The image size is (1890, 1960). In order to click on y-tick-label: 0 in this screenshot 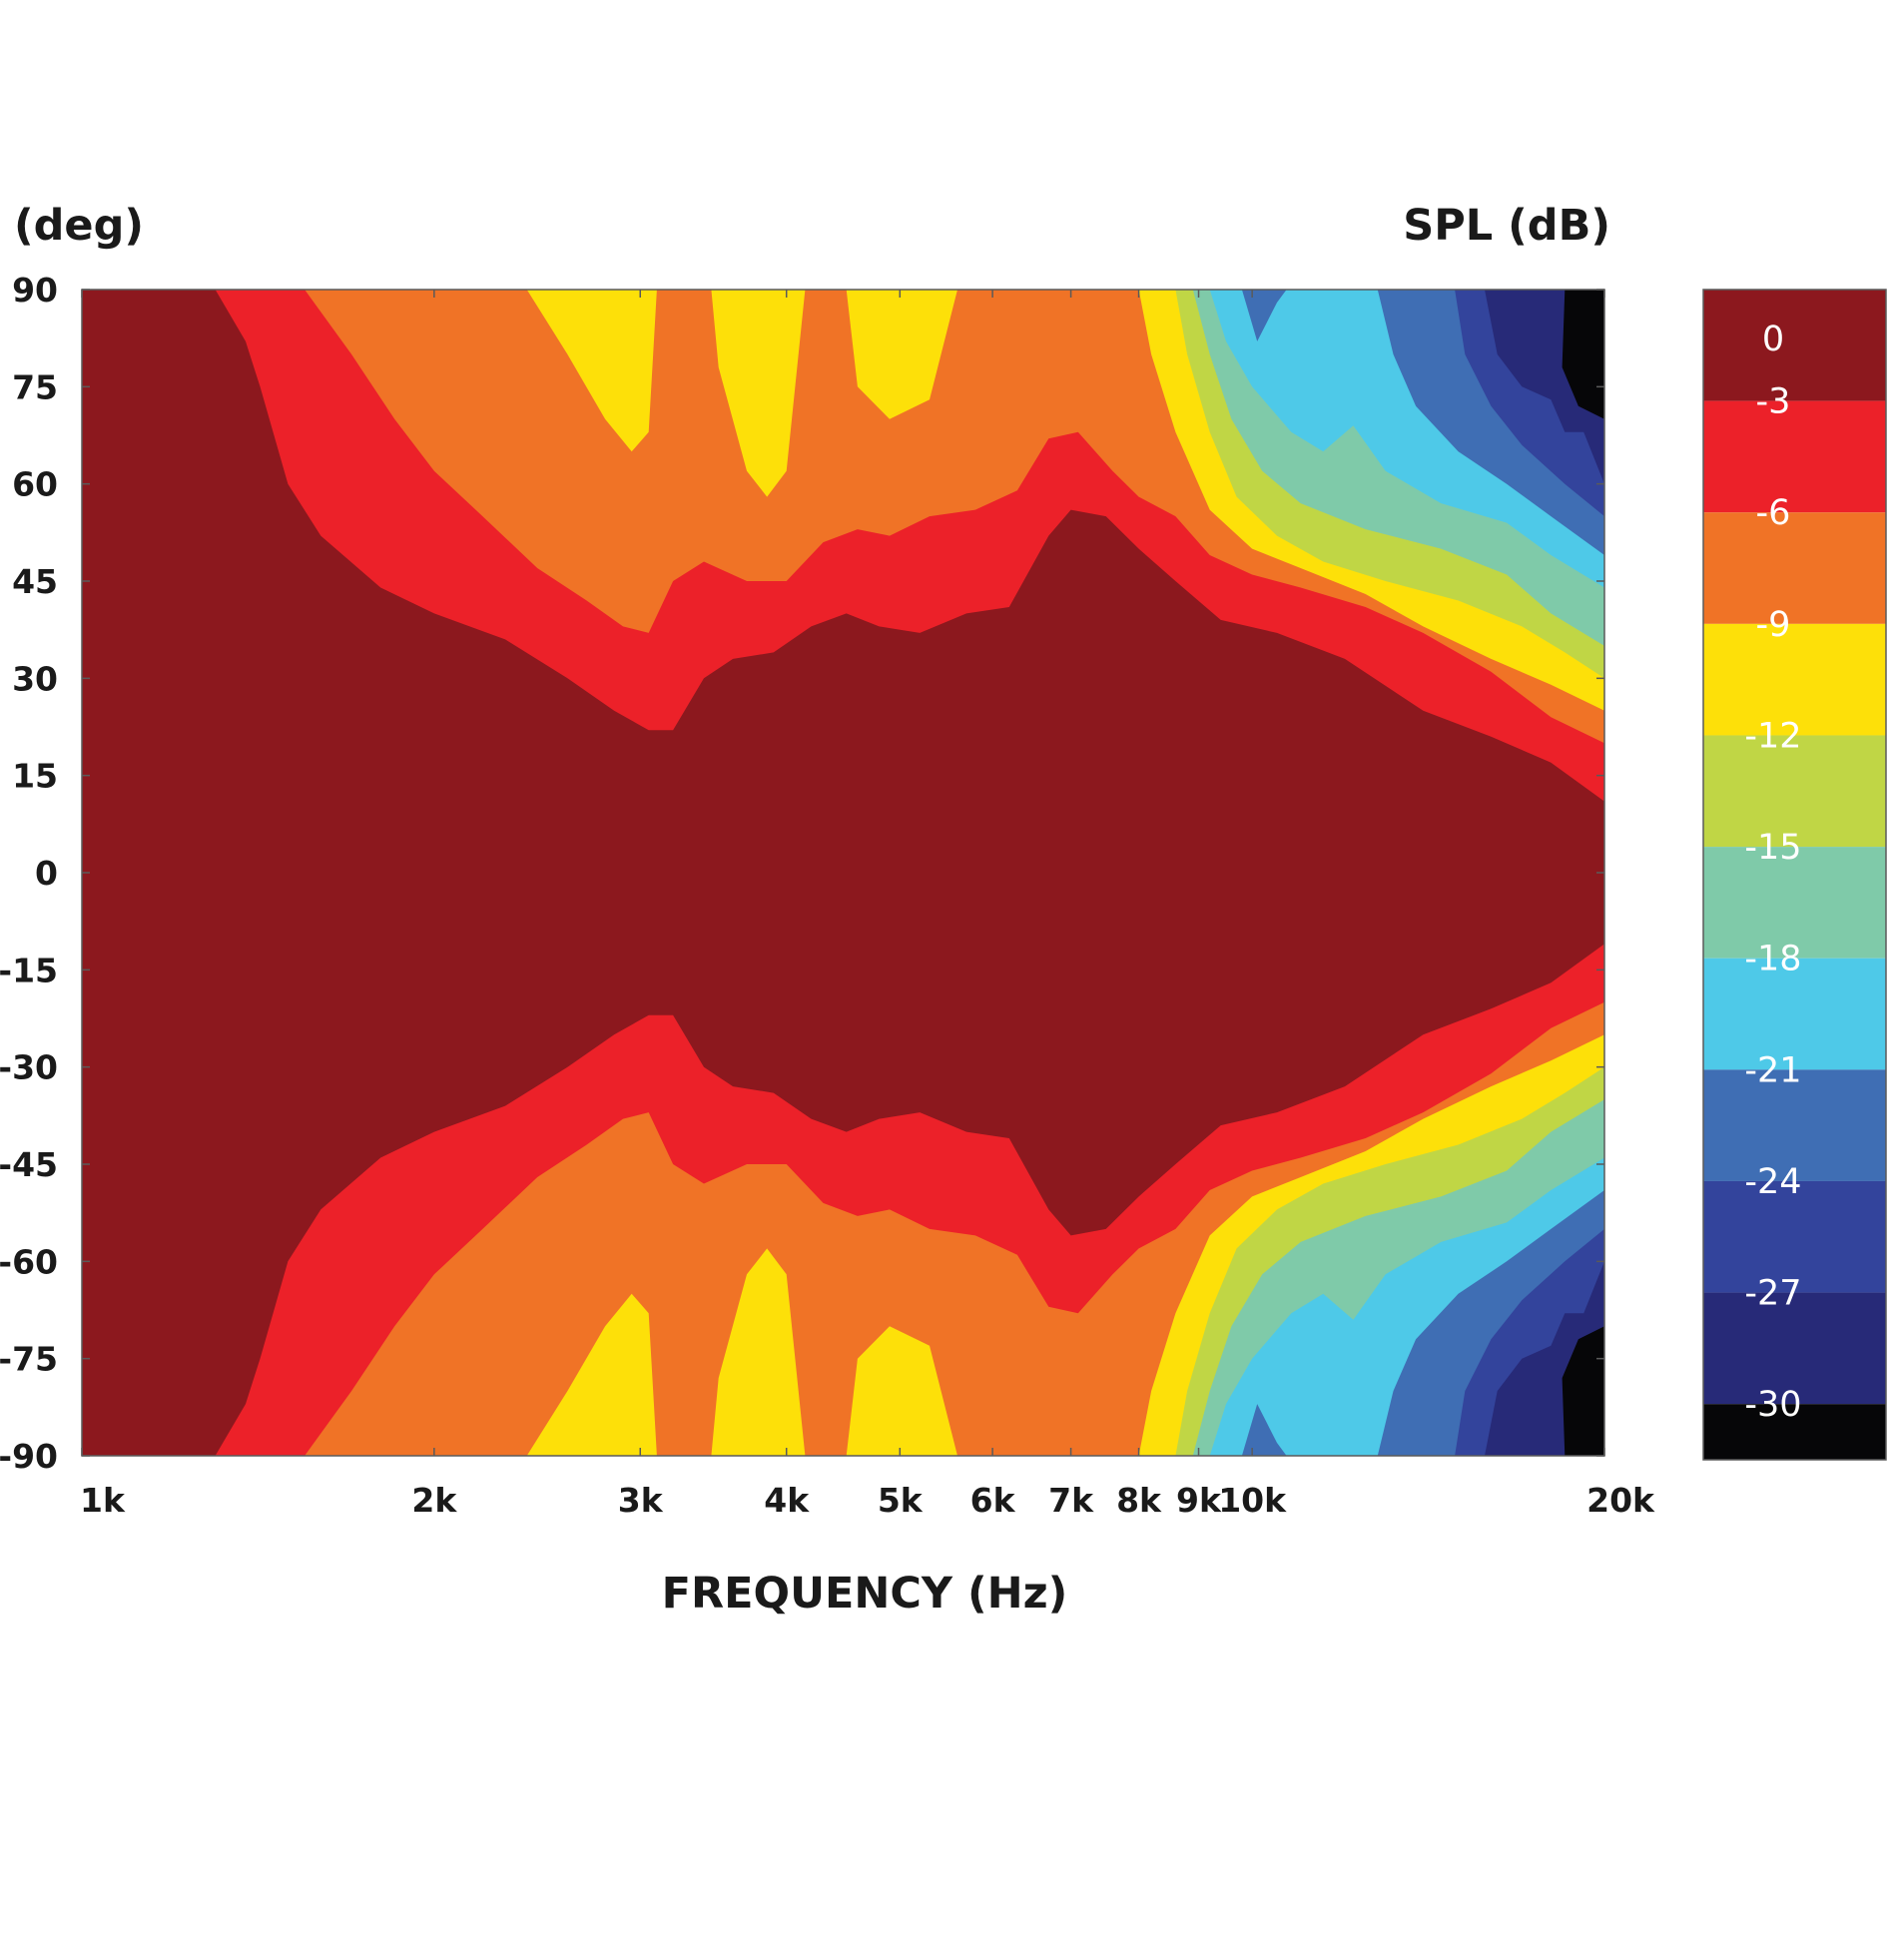, I will do `click(46, 873)`.